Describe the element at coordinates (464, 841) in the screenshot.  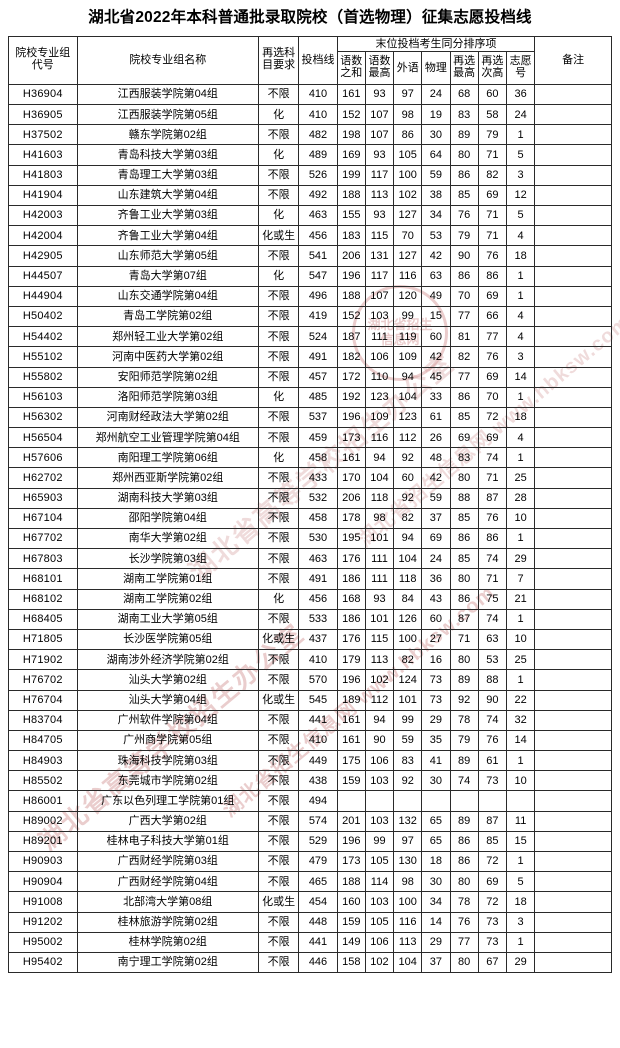
I see `cell-elective-max: 86` at that location.